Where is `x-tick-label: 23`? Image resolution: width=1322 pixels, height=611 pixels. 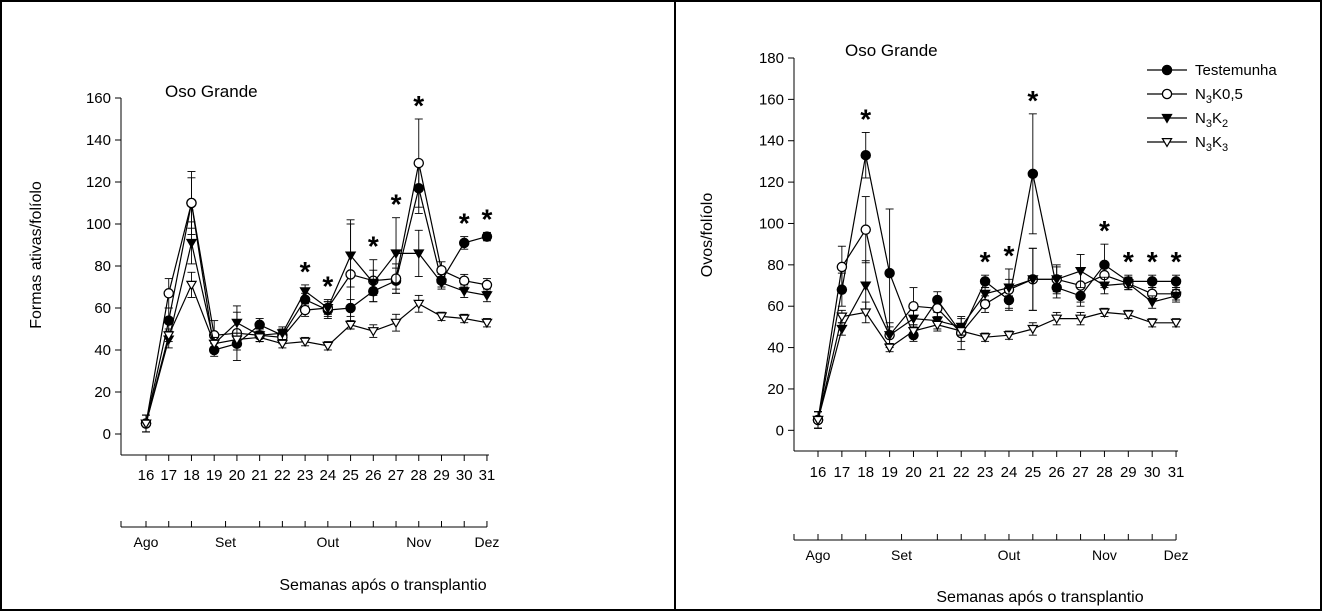
x-tick-label: 23 is located at coordinates (985, 472).